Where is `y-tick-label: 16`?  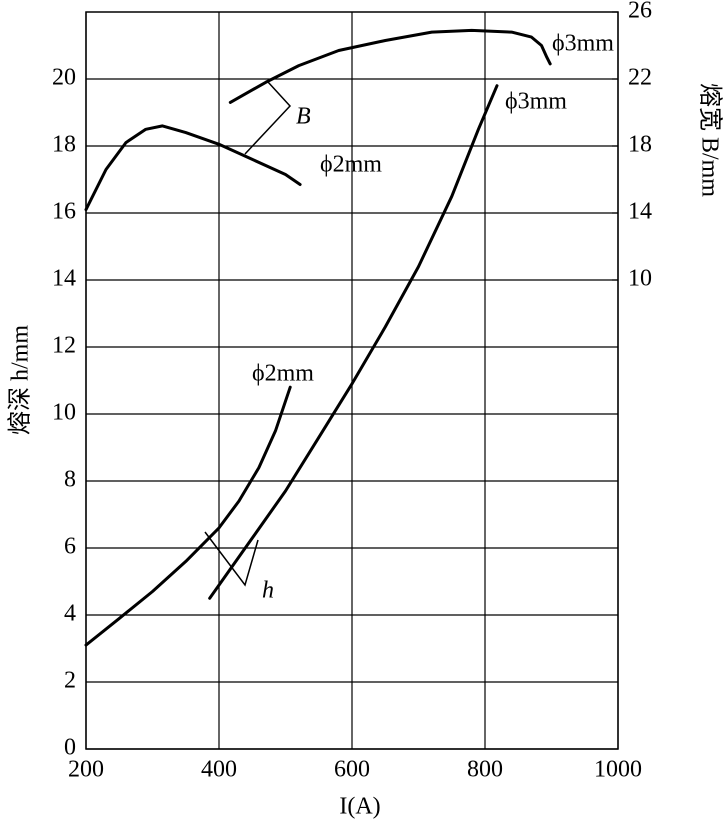 y-tick-label: 16 is located at coordinates (64, 212).